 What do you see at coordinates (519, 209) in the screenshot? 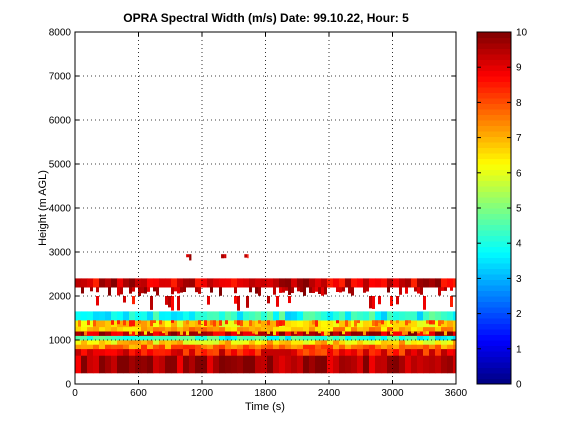
I see `colorbar-tick-label: 5` at bounding box center [519, 209].